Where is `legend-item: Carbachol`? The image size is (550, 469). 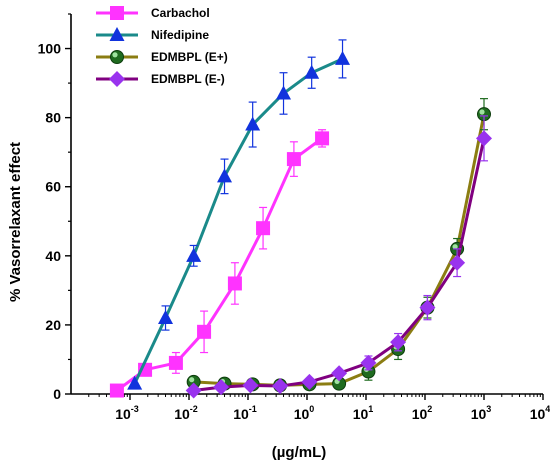
legend-item: Carbachol is located at coordinates (153, 13).